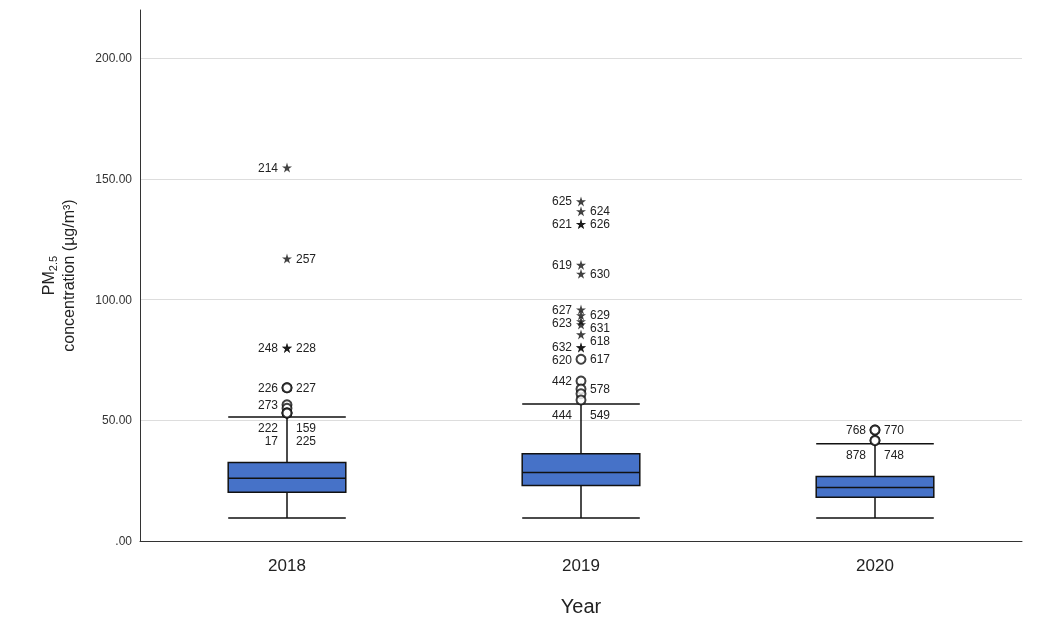  Describe the element at coordinates (287, 565) in the screenshot. I see `x-tick-label: 2018` at that location.